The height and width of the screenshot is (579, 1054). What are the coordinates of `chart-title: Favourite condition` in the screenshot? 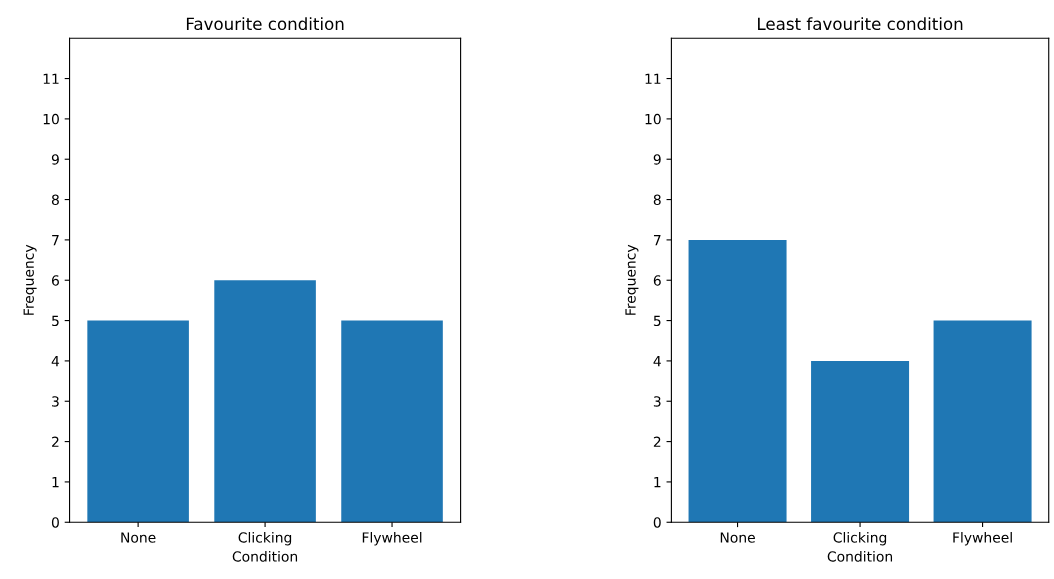 It's located at (265, 24).